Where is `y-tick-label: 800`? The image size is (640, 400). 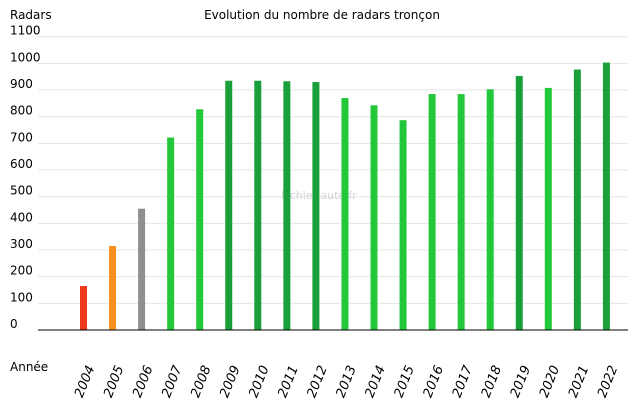
y-tick-label: 800 is located at coordinates (21, 111).